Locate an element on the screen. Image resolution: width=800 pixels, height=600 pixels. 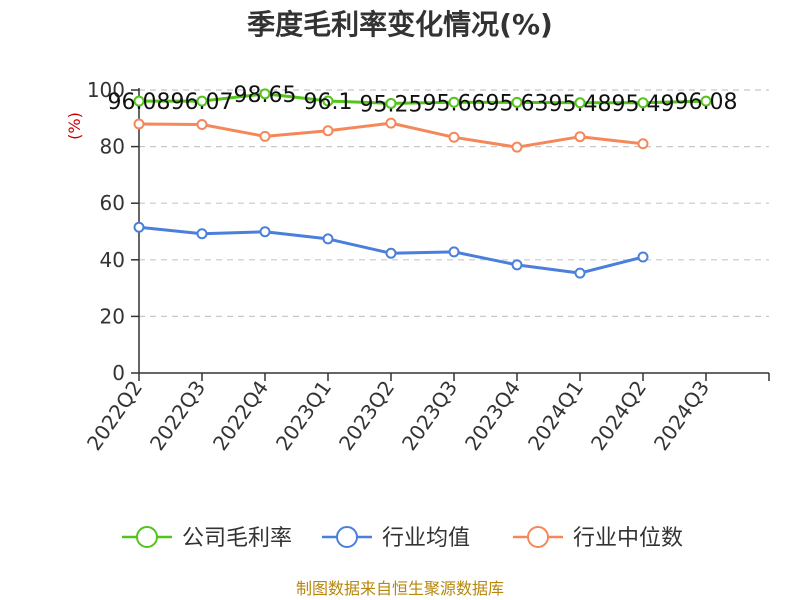
x-tick-label: 2022Q2 is located at coordinates (114, 415).